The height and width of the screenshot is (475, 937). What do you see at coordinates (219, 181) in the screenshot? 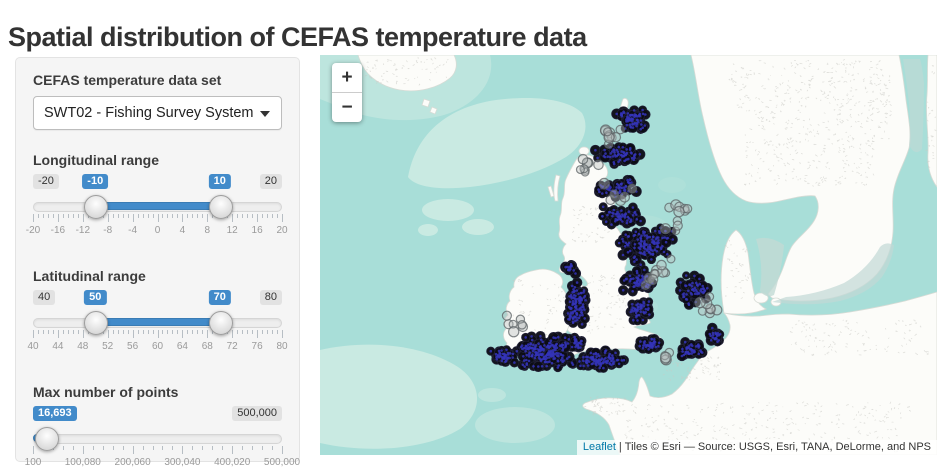
I see `to-badge: 10` at bounding box center [219, 181].